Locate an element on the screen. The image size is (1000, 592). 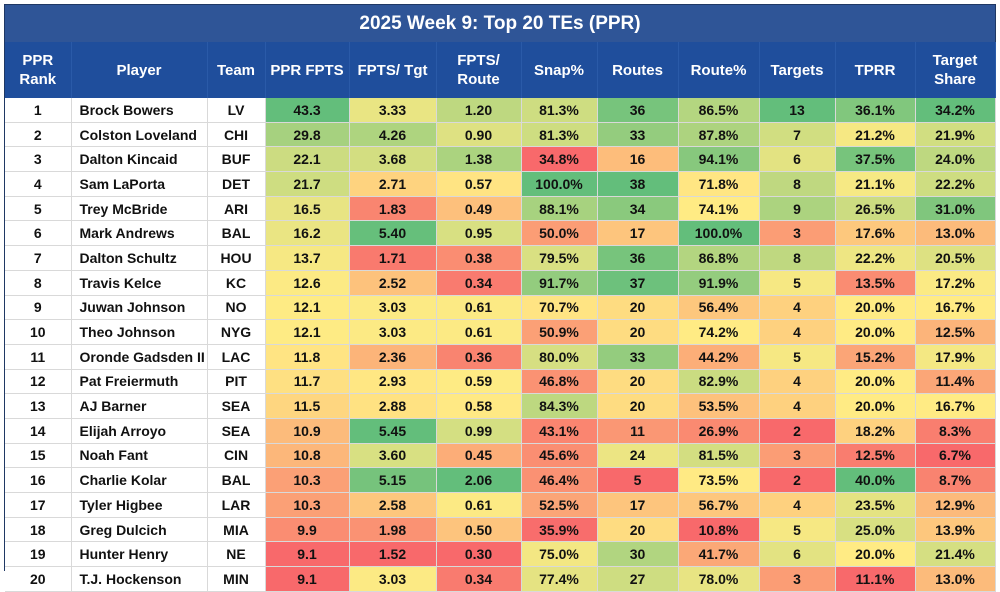
header-routes: Routes is located at coordinates (638, 70).